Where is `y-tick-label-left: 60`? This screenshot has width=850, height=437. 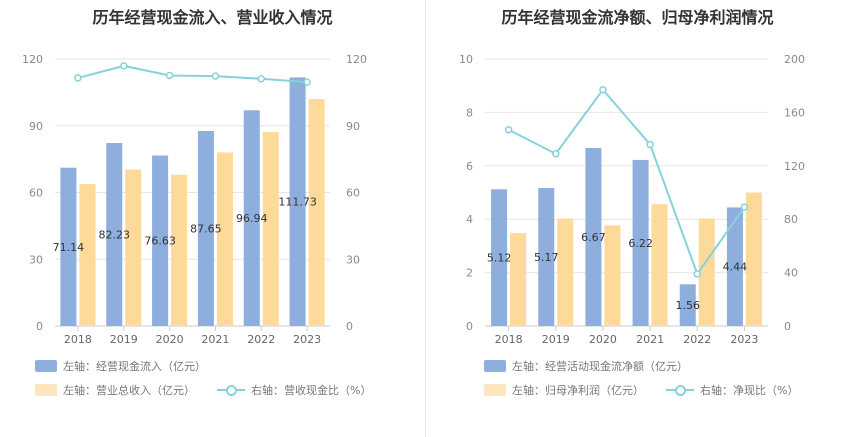
y-tick-label-left: 60 is located at coordinates (36, 193).